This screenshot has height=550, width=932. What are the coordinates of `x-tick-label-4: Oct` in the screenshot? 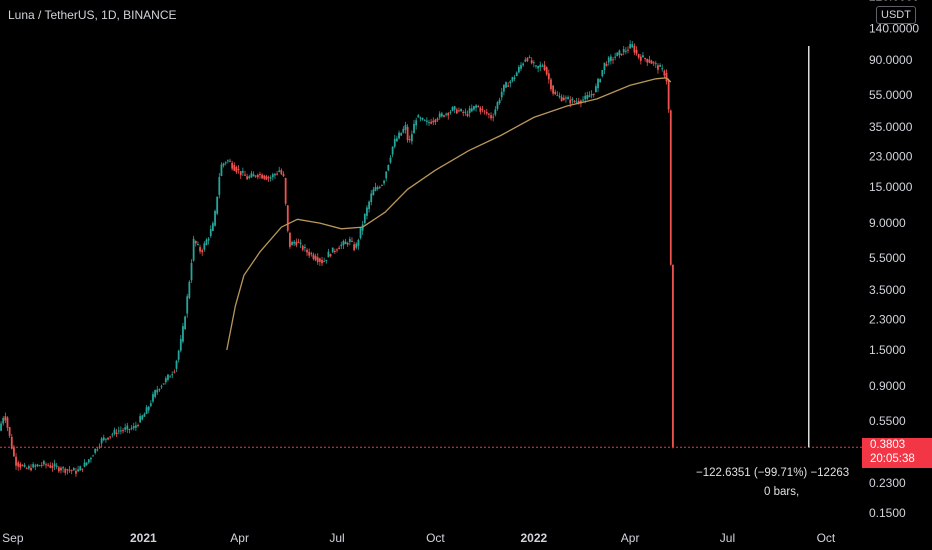 It's located at (435, 538).